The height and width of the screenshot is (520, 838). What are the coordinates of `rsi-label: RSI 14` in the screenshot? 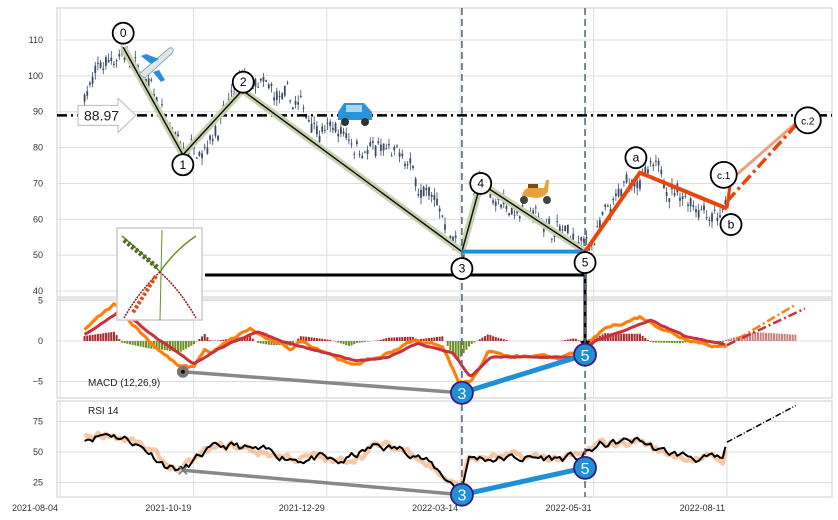 It's located at (103, 411).